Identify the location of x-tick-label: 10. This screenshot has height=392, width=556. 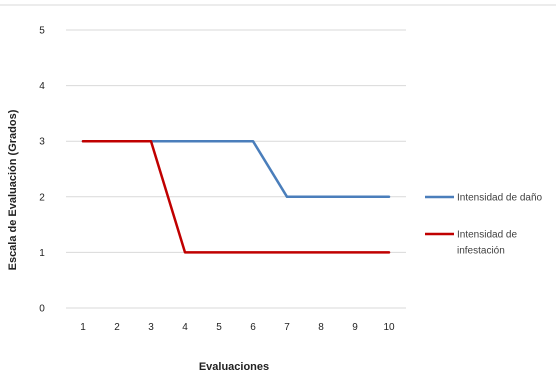
(389, 327).